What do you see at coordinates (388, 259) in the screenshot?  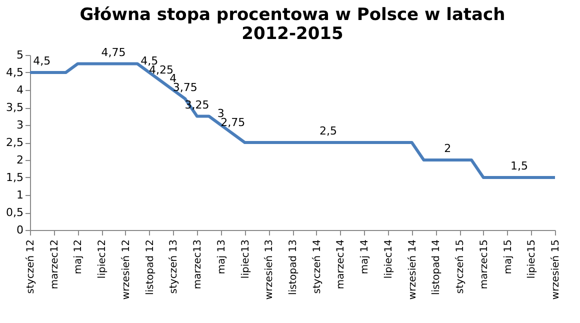 I see `x-tick-label: lipiec14` at bounding box center [388, 259].